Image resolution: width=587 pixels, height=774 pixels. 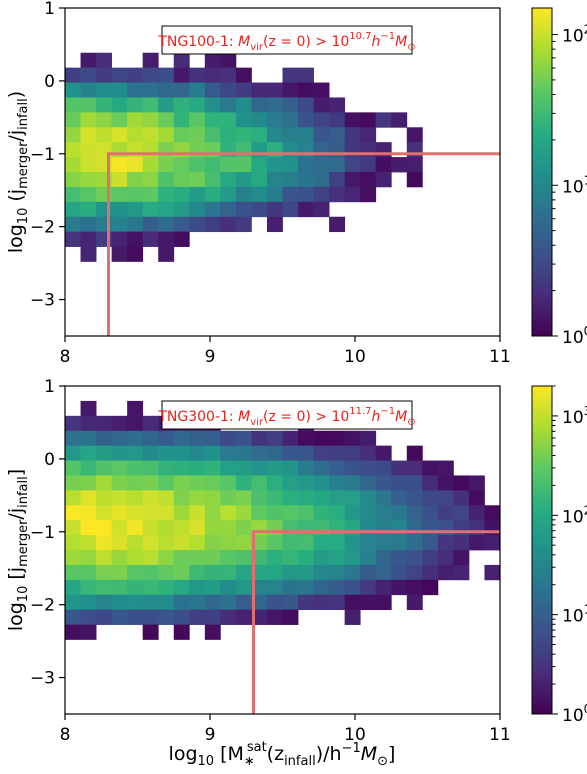 What do you see at coordinates (287, 40) in the screenshot?
I see `annotation-box-tng100` at bounding box center [287, 40].